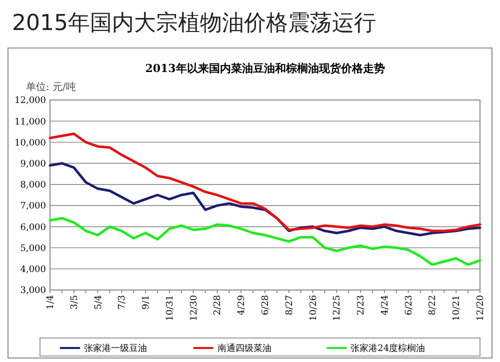 Image resolution: width=500 pixels, height=362 pixels. What do you see at coordinates (457, 308) in the screenshot?
I see `x-tick-label: 10/21` at bounding box center [457, 308].